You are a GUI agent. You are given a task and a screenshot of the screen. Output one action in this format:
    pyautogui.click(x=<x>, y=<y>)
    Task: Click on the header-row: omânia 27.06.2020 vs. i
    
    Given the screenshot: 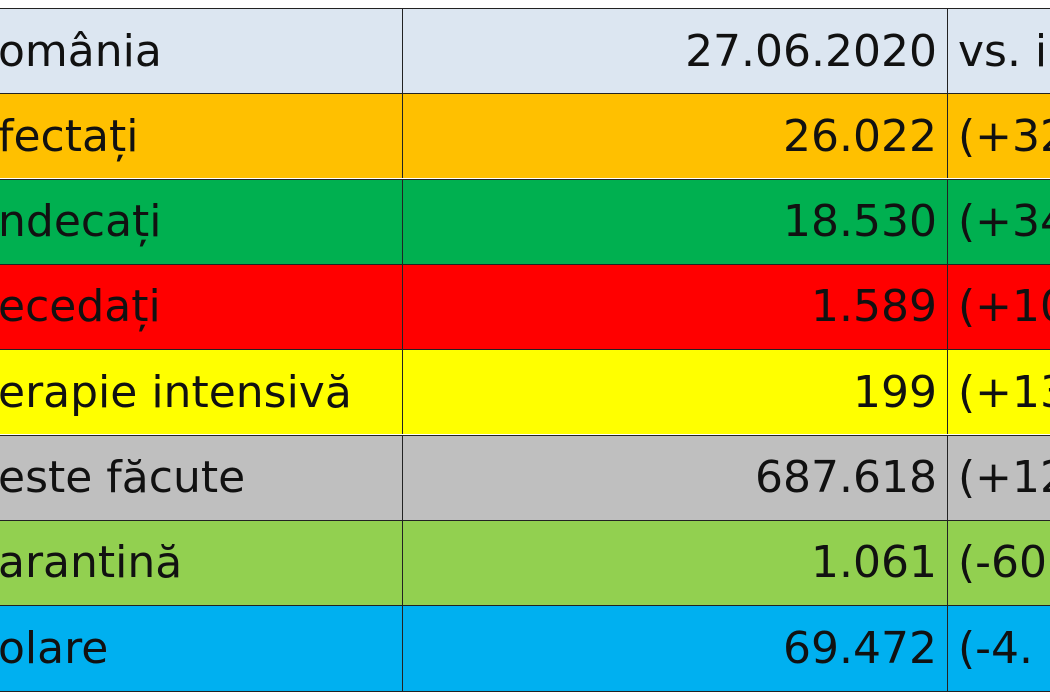 What is the action you would take?
    pyautogui.click(x=525, y=50)
    